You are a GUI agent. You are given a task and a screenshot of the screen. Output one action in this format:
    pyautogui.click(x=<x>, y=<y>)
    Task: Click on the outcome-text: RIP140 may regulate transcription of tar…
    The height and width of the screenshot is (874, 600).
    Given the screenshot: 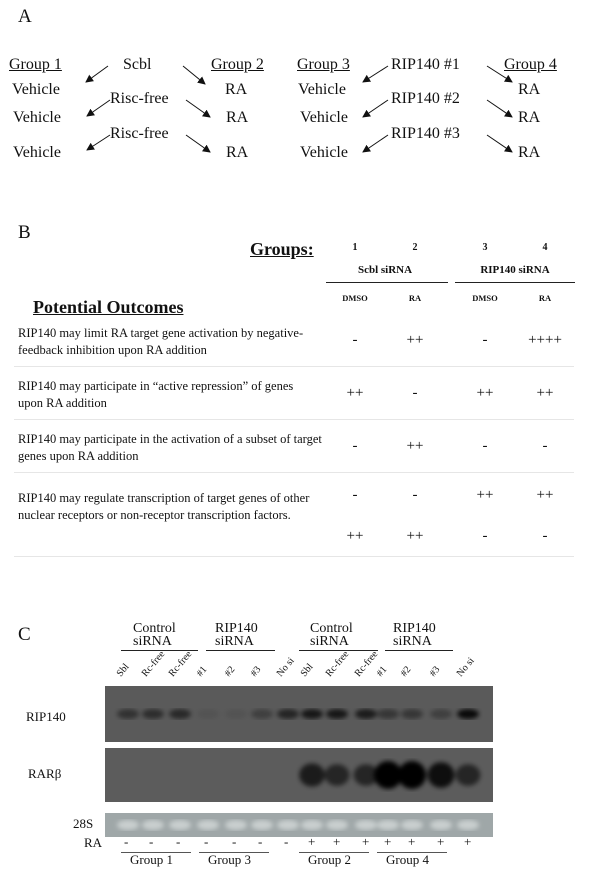 What is the action you would take?
    pyautogui.click(x=164, y=506)
    